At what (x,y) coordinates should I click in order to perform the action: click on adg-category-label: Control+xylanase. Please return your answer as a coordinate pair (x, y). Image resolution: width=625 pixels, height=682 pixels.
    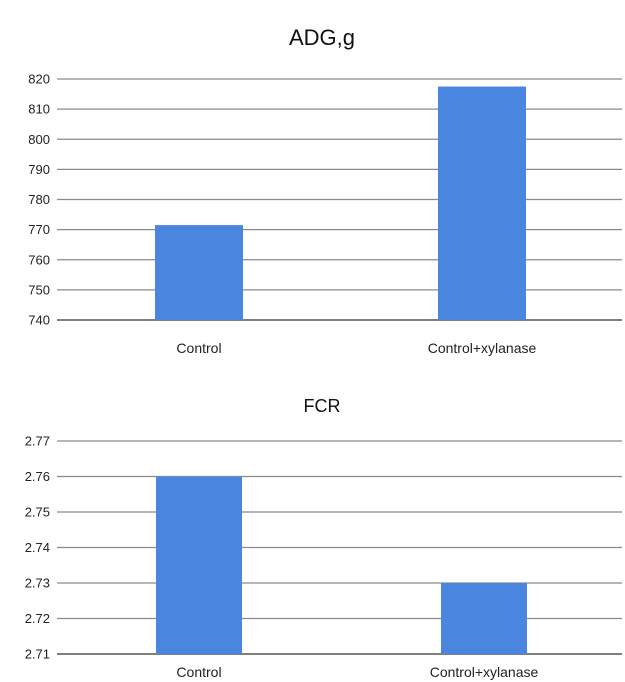
    Looking at the image, I should click on (482, 348).